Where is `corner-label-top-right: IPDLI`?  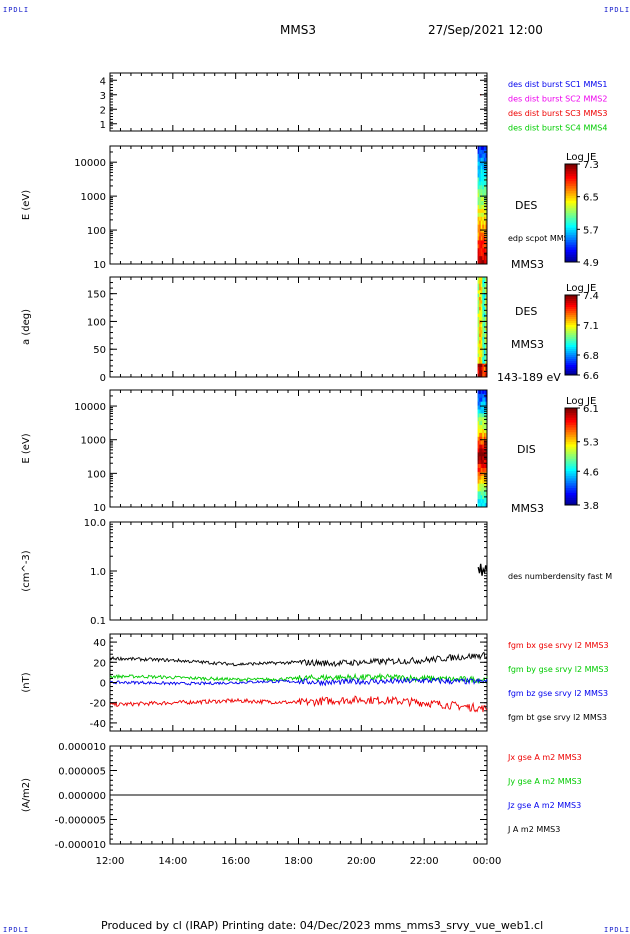 corner-label-top-right: IPDLI is located at coordinates (617, 10).